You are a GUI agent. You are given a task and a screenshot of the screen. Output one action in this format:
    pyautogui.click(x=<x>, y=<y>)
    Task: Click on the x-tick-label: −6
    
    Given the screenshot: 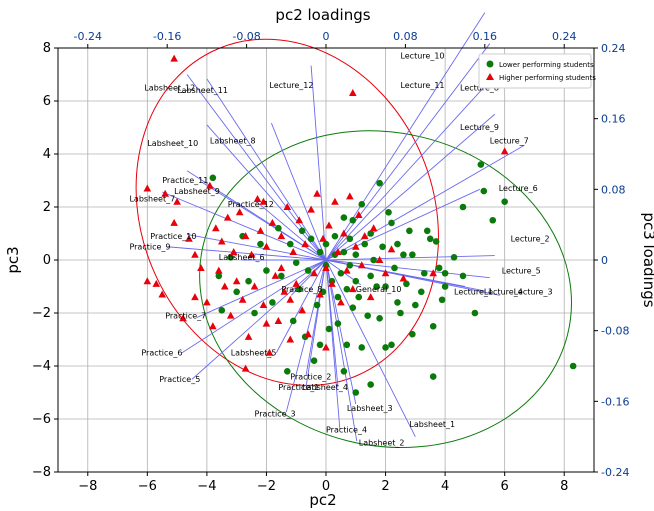 What is the action you would take?
    pyautogui.click(x=147, y=486)
    